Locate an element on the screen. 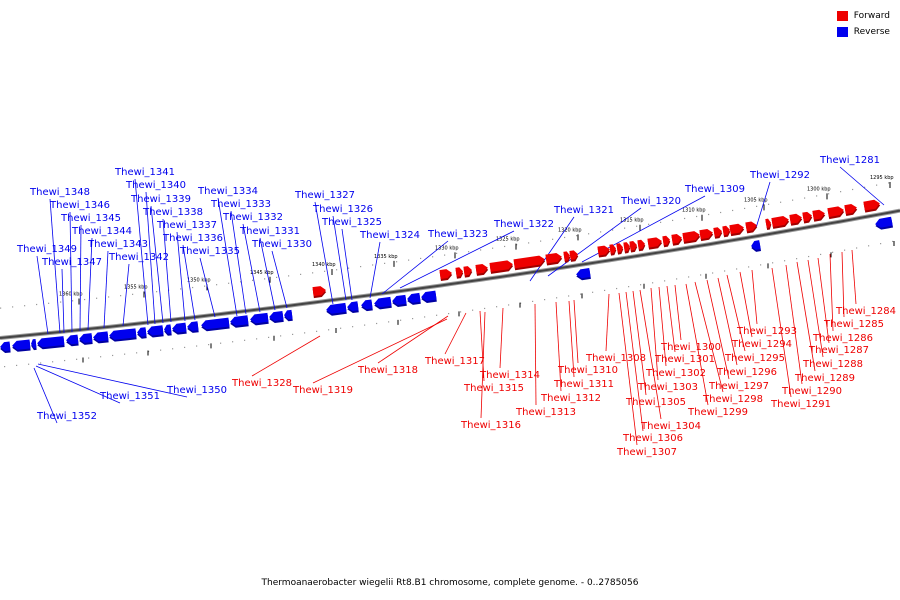 The width and height of the screenshot is (900, 600). scale-label: 1320 kbp is located at coordinates (570, 230).